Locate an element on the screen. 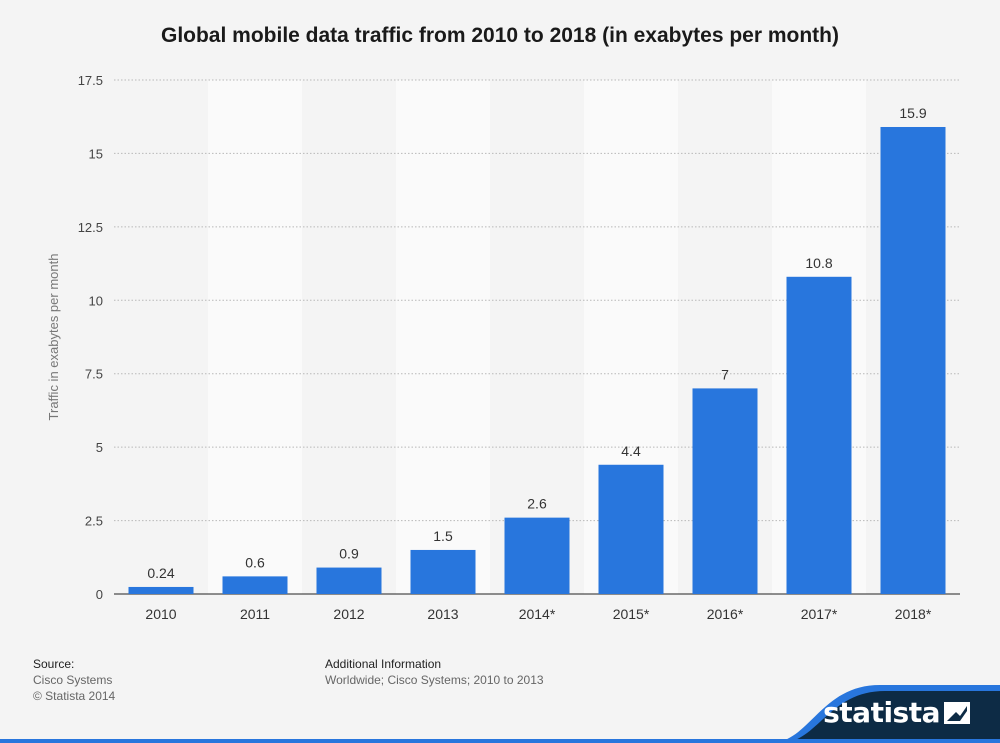 The image size is (1000, 743). y-tick-label: 0 is located at coordinates (99, 594).